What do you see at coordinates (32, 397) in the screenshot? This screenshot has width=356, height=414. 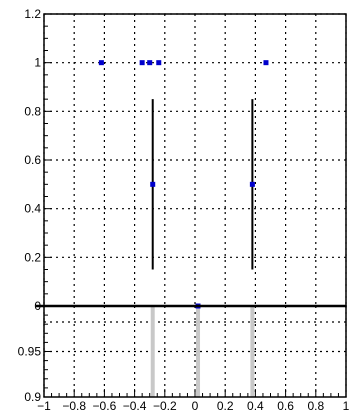 I see `y-tick-label: 0.9` at bounding box center [32, 397].